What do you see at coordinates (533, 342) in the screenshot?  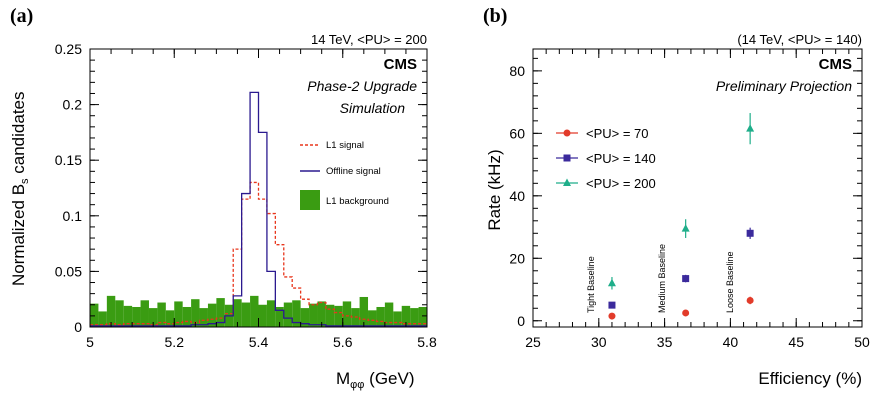 I see `x-tick-label: 25` at bounding box center [533, 342].